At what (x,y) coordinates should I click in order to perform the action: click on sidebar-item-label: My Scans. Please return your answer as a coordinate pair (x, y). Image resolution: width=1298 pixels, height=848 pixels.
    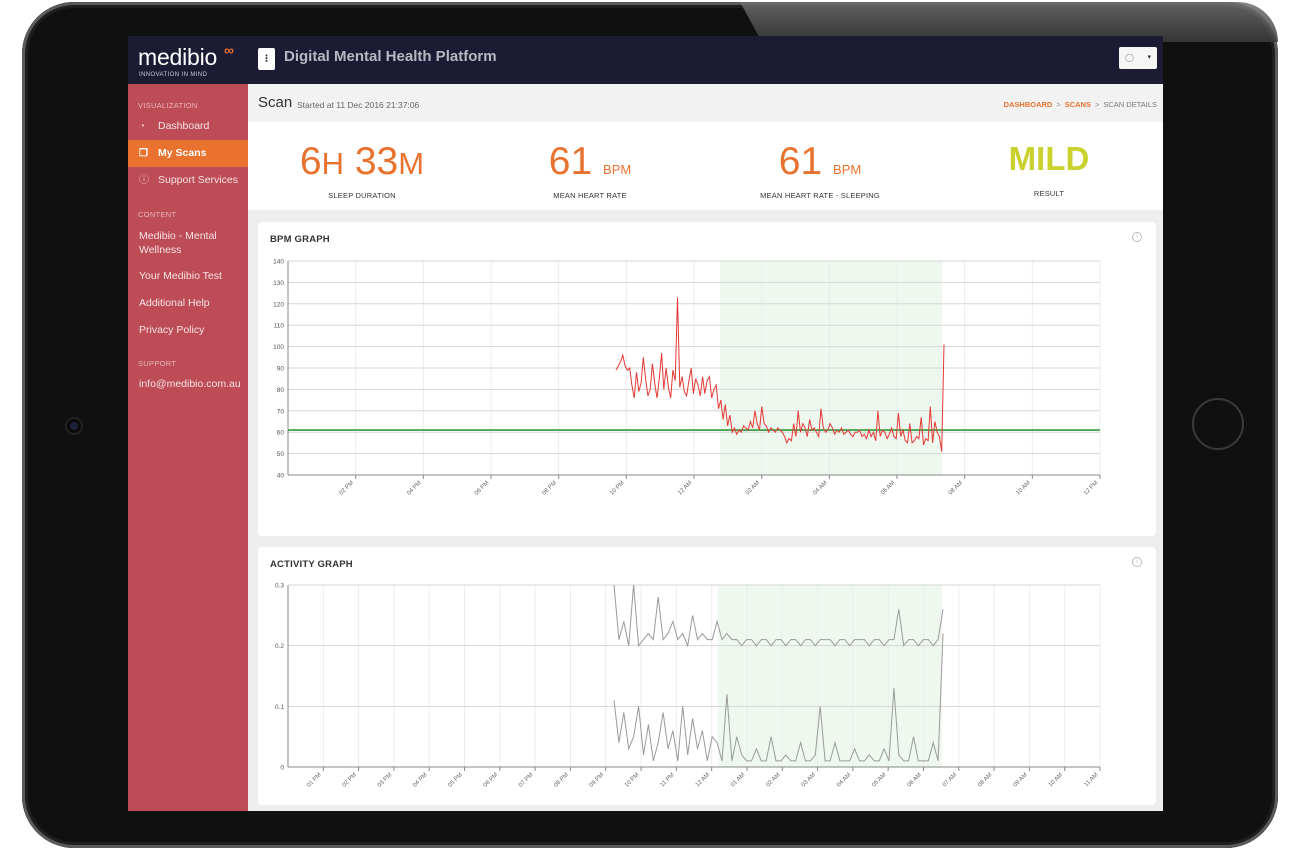
    Looking at the image, I should click on (182, 153).